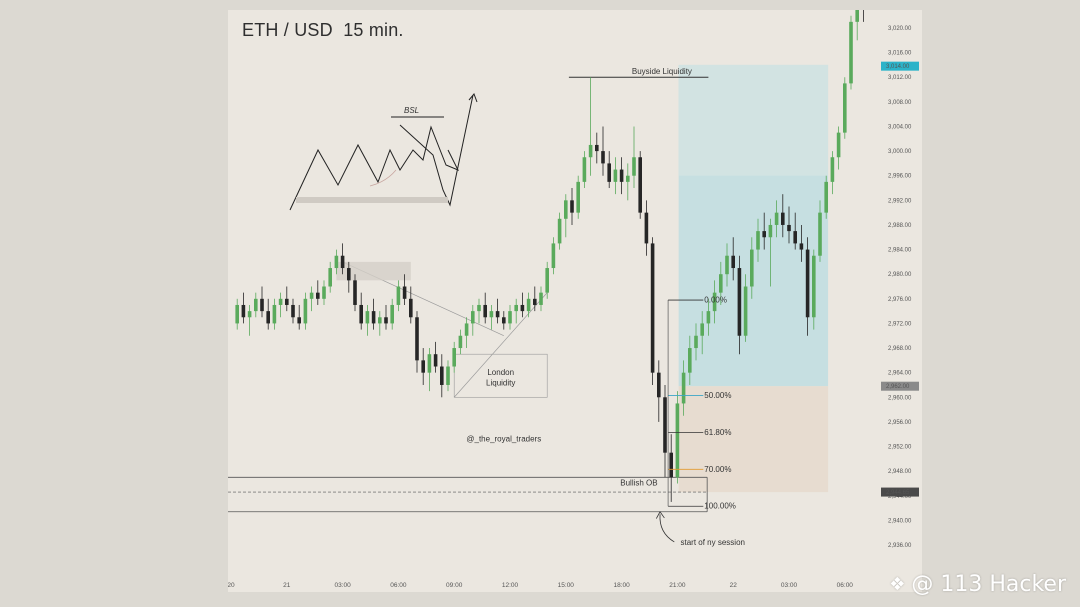 Image resolution: width=1080 pixels, height=607 pixels. I want to click on y-tick-label: 2,988.00, so click(900, 226).